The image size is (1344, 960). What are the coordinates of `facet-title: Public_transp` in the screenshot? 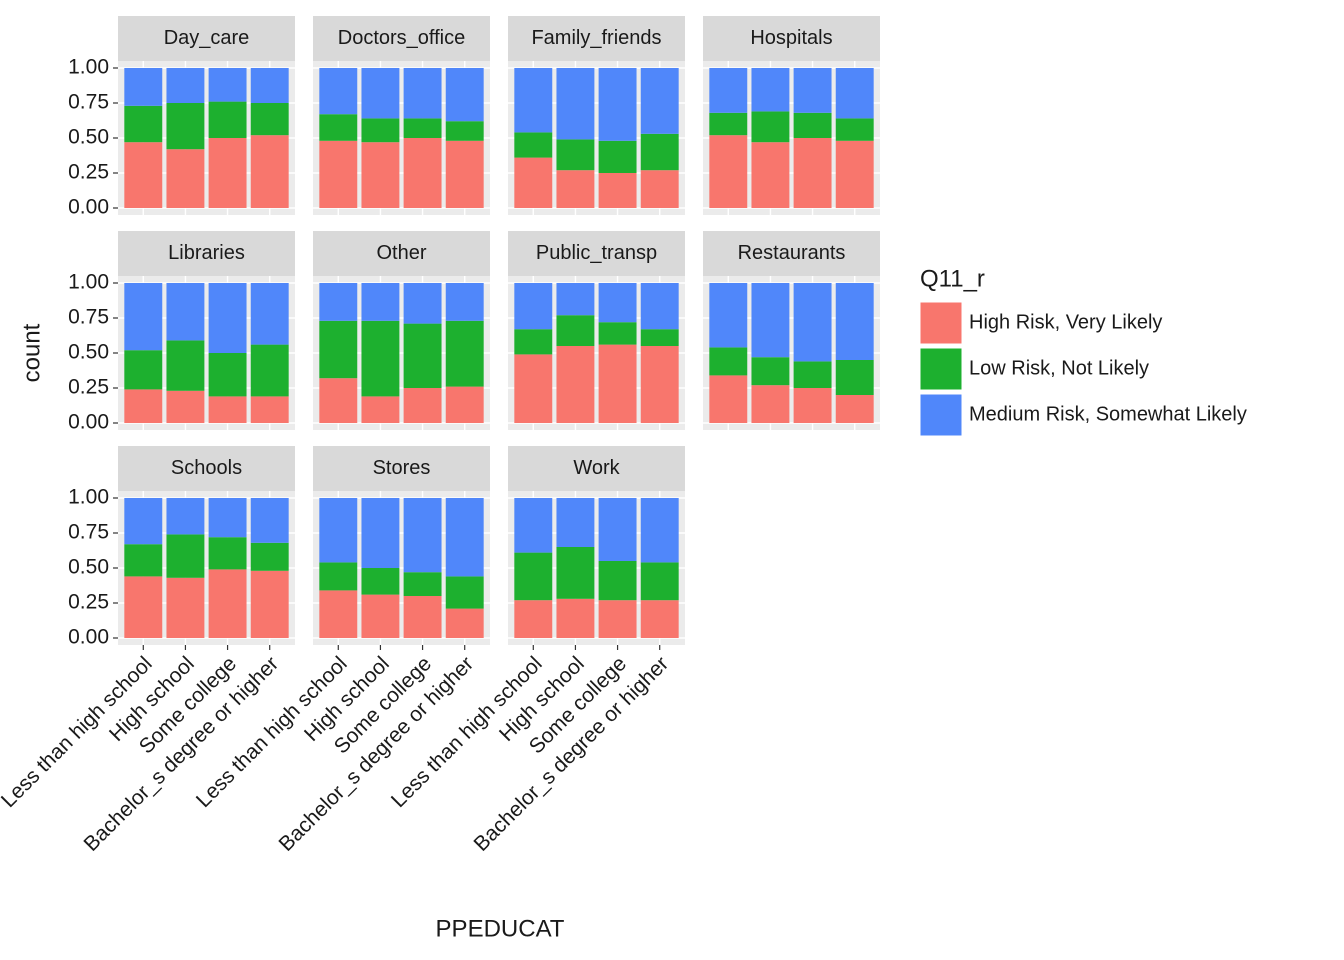 It's located at (596, 253).